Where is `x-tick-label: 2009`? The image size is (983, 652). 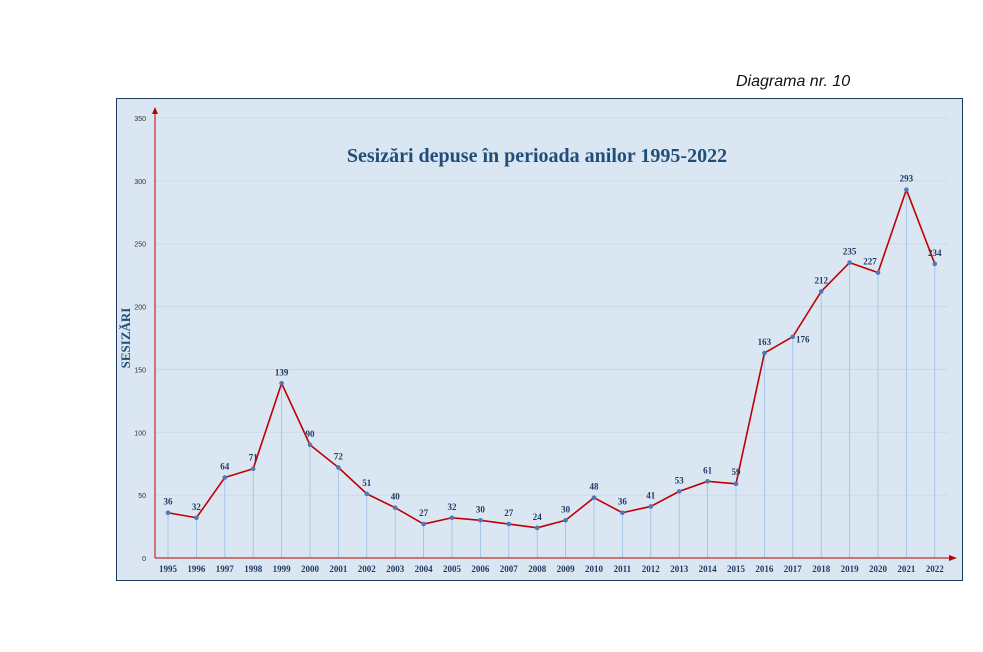
x-tick-label: 2009 is located at coordinates (566, 569).